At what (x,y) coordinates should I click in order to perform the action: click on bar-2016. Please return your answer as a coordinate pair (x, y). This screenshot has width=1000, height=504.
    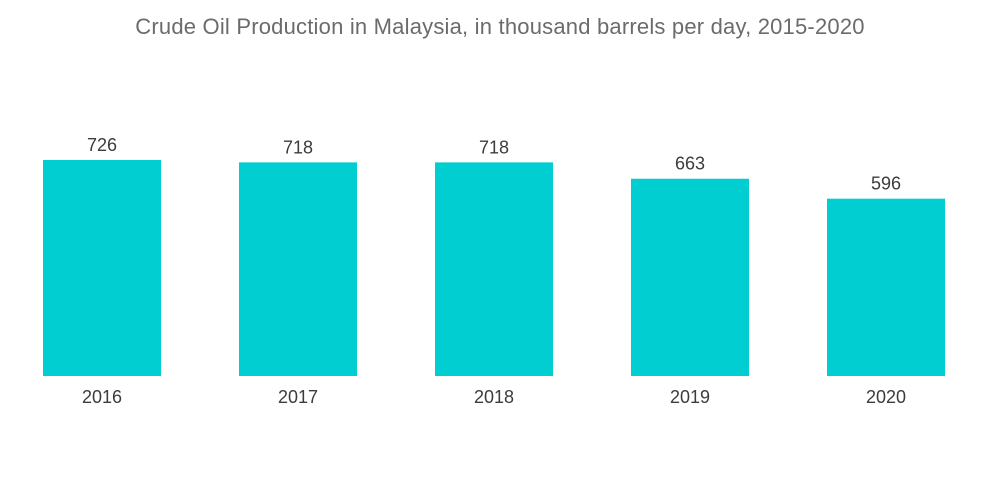
    Looking at the image, I should click on (102, 268).